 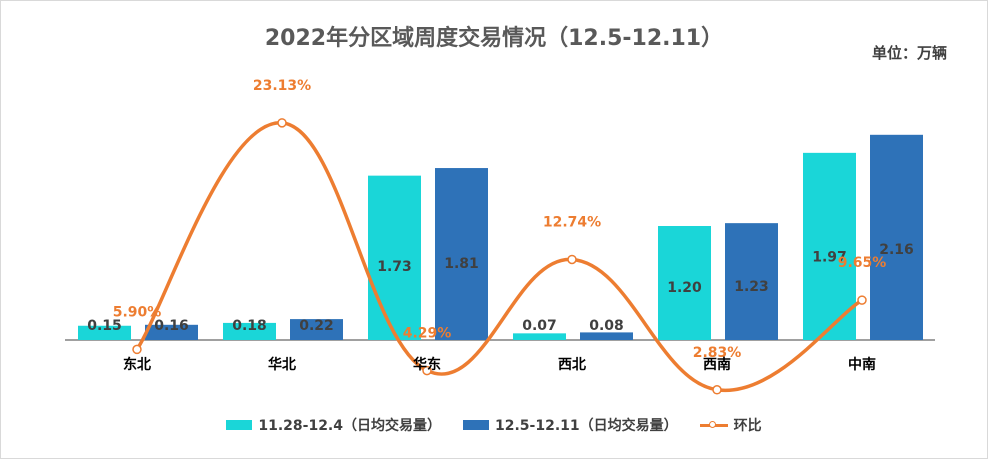 I want to click on legend-swatch-series1, so click(x=239, y=425).